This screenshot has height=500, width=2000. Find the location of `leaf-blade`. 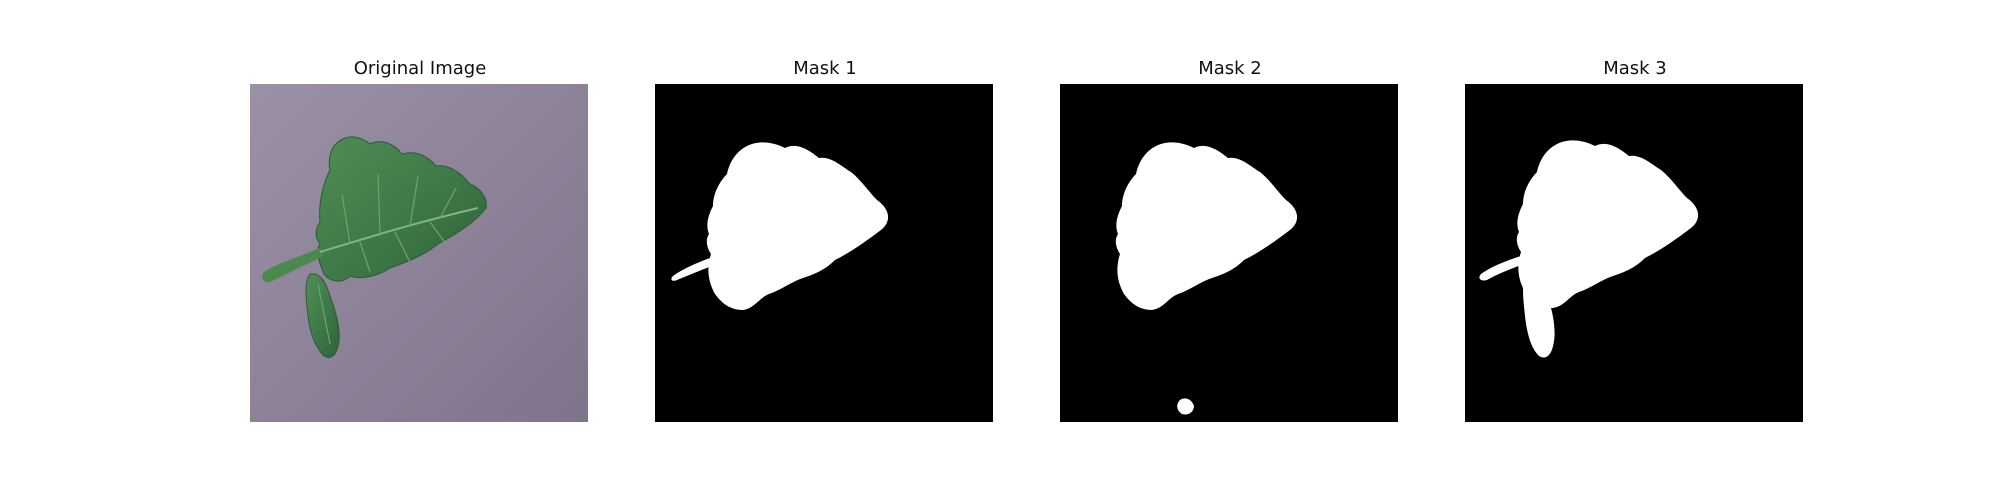

leaf-blade is located at coordinates (401, 209).